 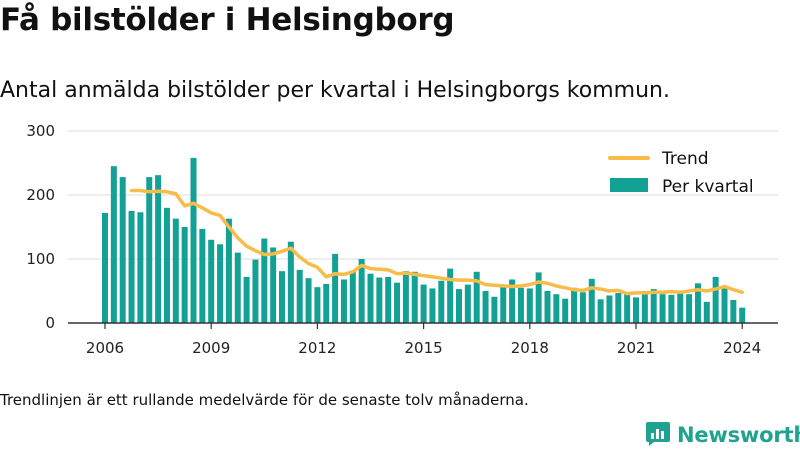 What do you see at coordinates (40, 195) in the screenshot?
I see `y-tick-label: 200` at bounding box center [40, 195].